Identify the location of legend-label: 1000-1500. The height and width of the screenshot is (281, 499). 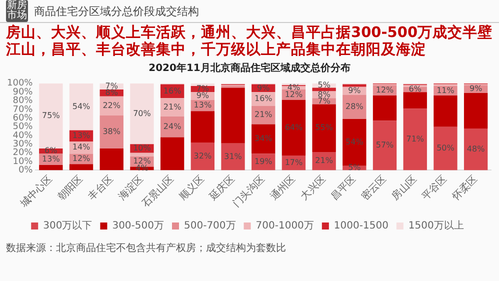
(361, 226).